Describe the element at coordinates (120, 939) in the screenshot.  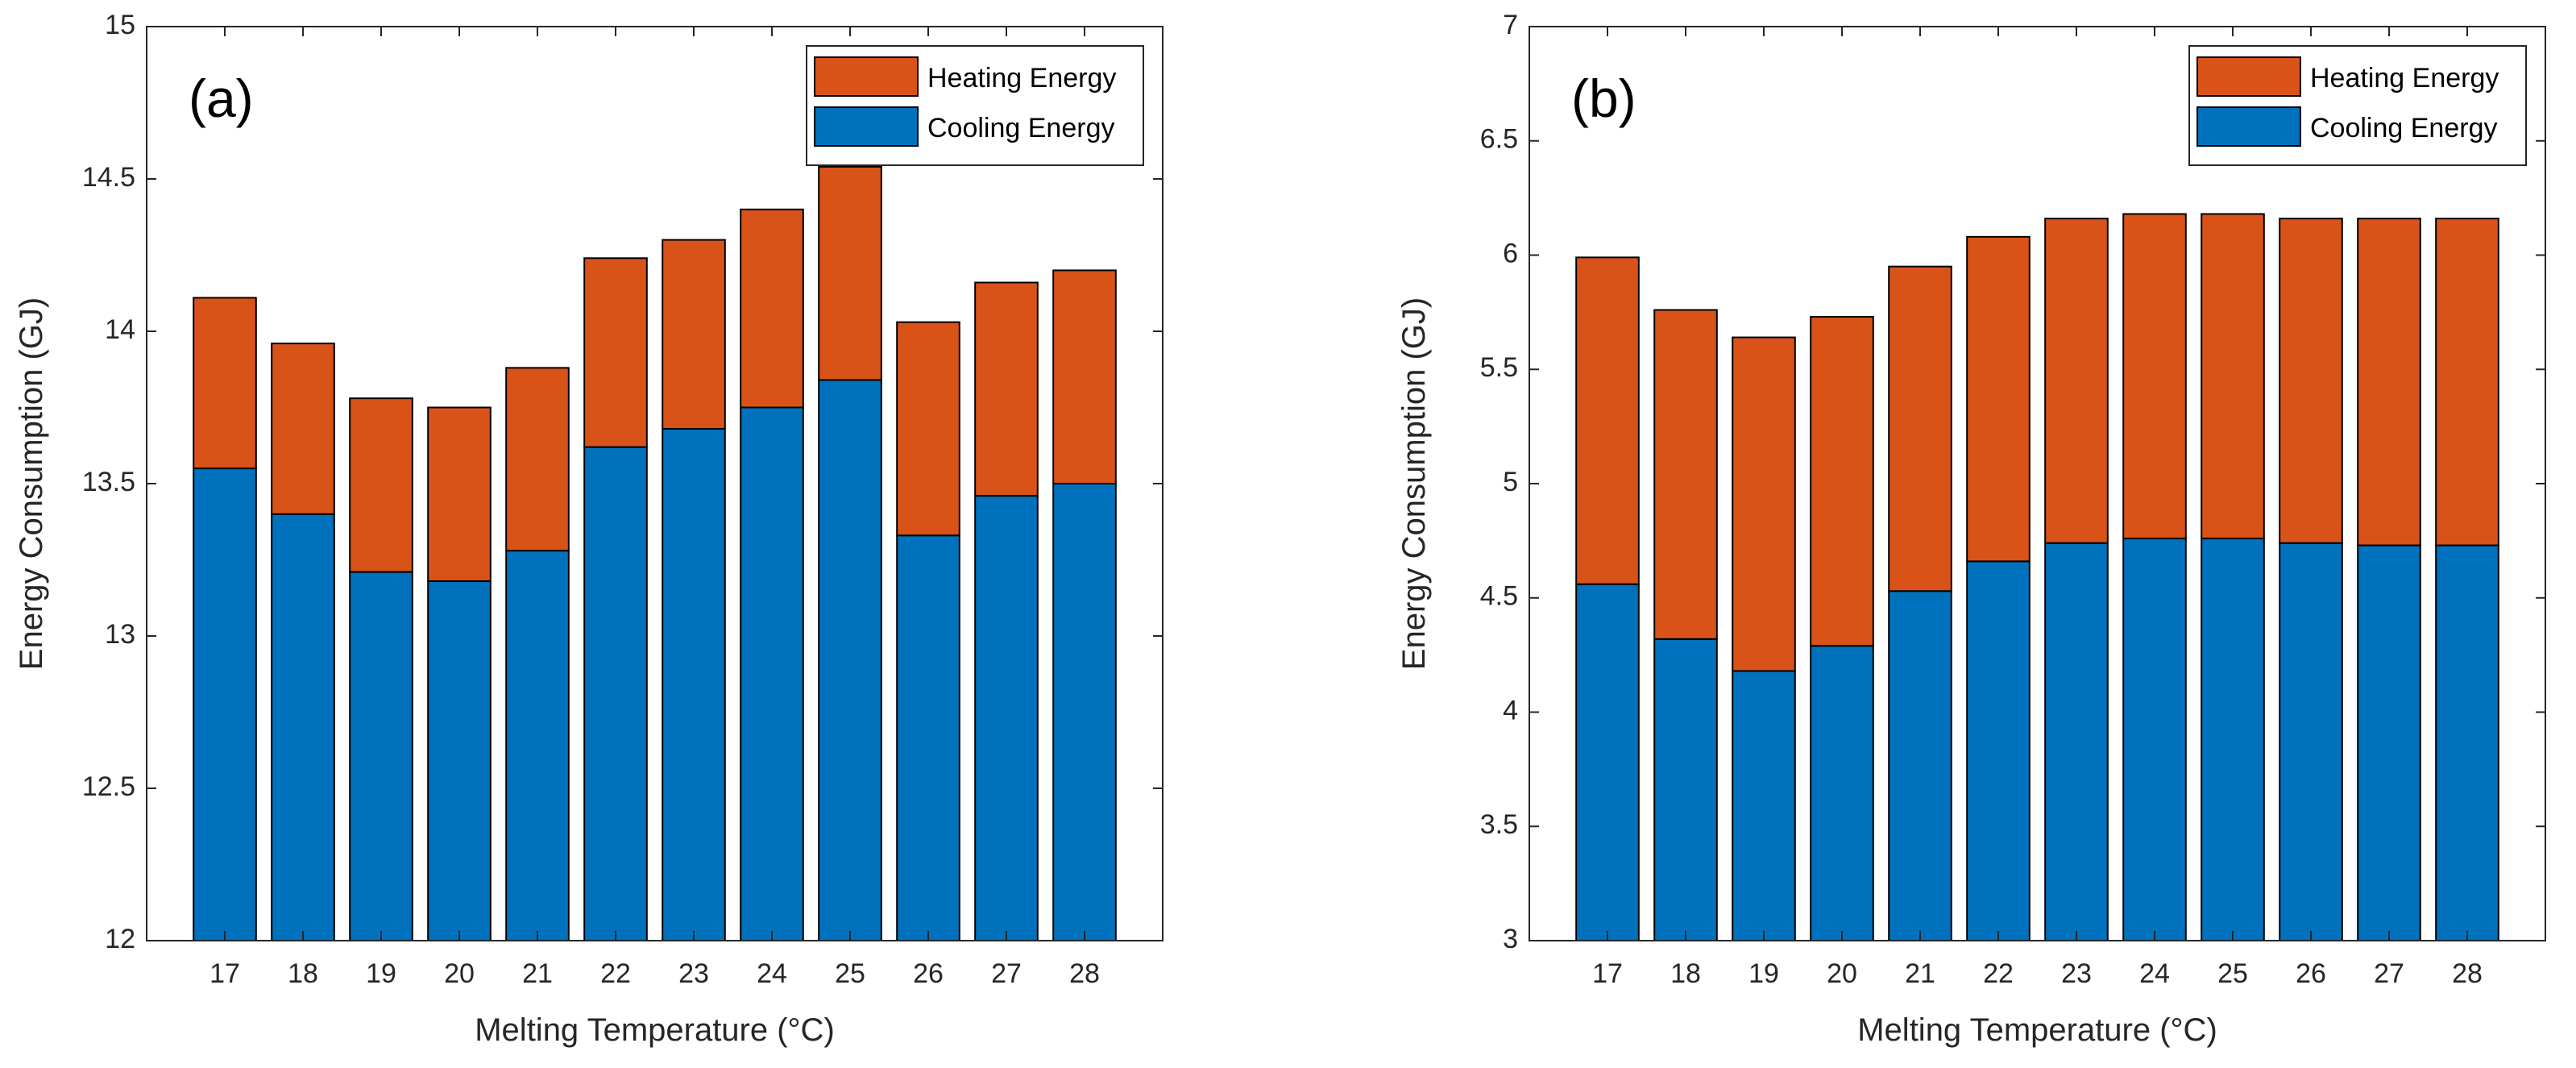
I see `y-tick-label: 12` at that location.